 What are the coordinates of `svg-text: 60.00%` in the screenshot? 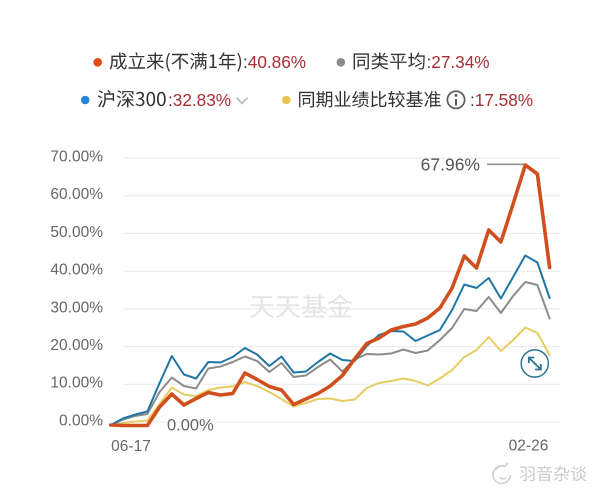 It's located at (76, 194).